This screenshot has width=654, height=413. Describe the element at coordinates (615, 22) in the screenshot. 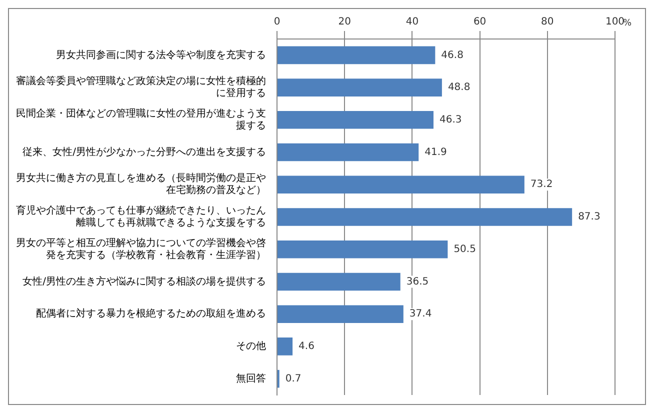

I see `x-tick-label: 100` at that location.